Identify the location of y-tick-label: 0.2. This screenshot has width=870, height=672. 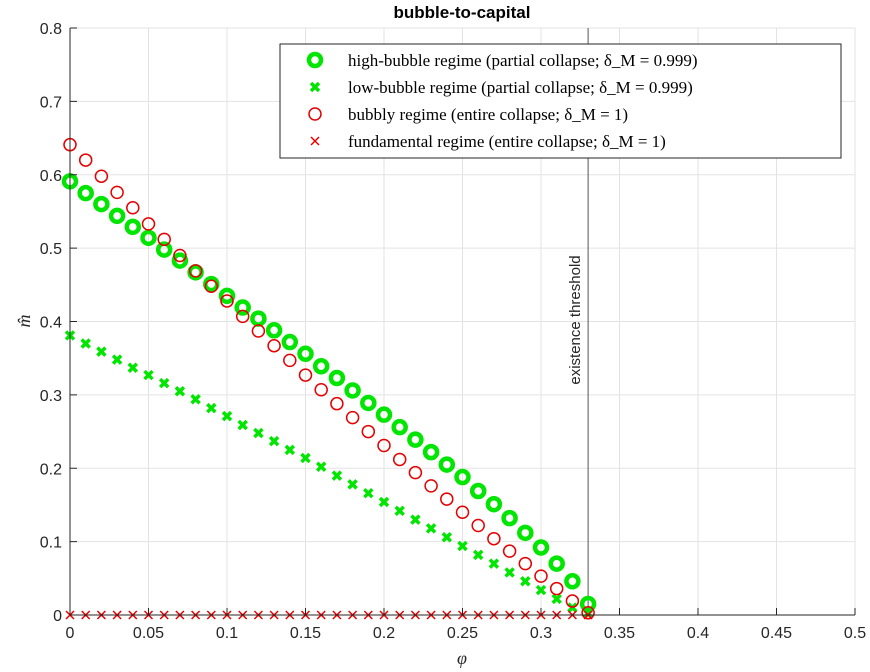
(51, 469).